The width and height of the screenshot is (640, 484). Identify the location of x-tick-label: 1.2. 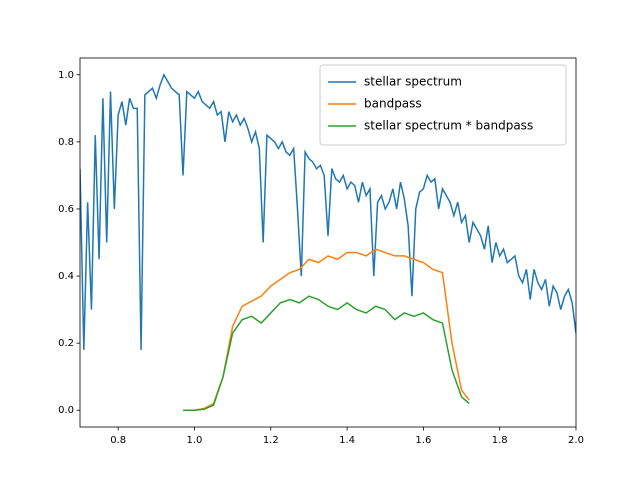
(271, 440).